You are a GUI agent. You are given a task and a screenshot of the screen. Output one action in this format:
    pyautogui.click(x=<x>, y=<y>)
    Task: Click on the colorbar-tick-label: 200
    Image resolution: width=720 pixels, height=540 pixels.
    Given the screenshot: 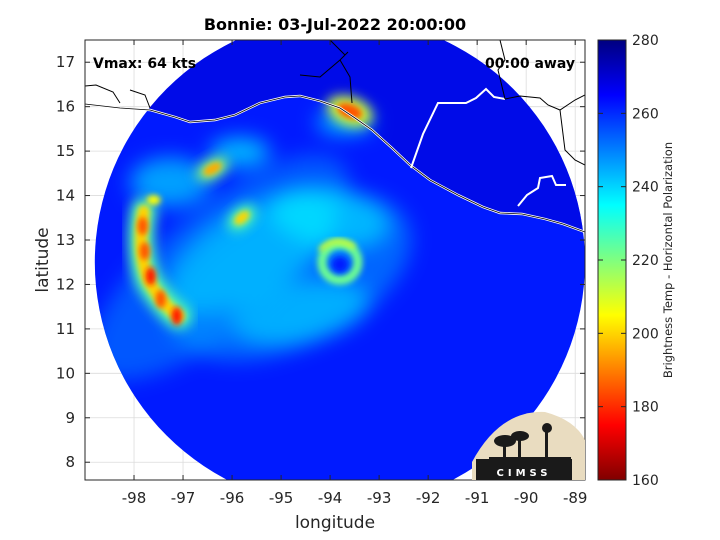 What is the action you would take?
    pyautogui.click(x=645, y=334)
    